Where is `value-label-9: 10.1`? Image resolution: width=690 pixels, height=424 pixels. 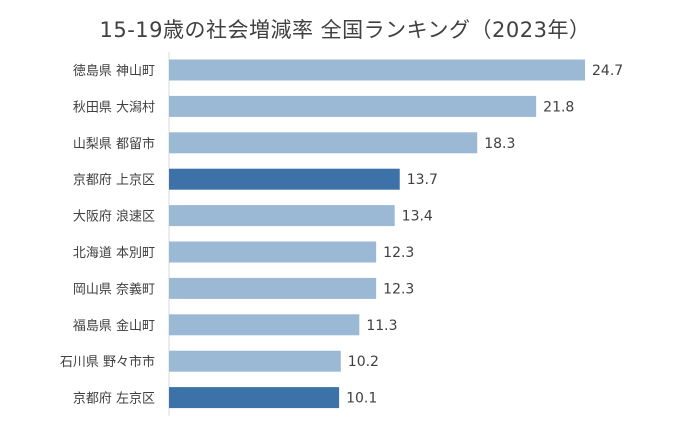
value-label-9: 10.1 is located at coordinates (361, 399).